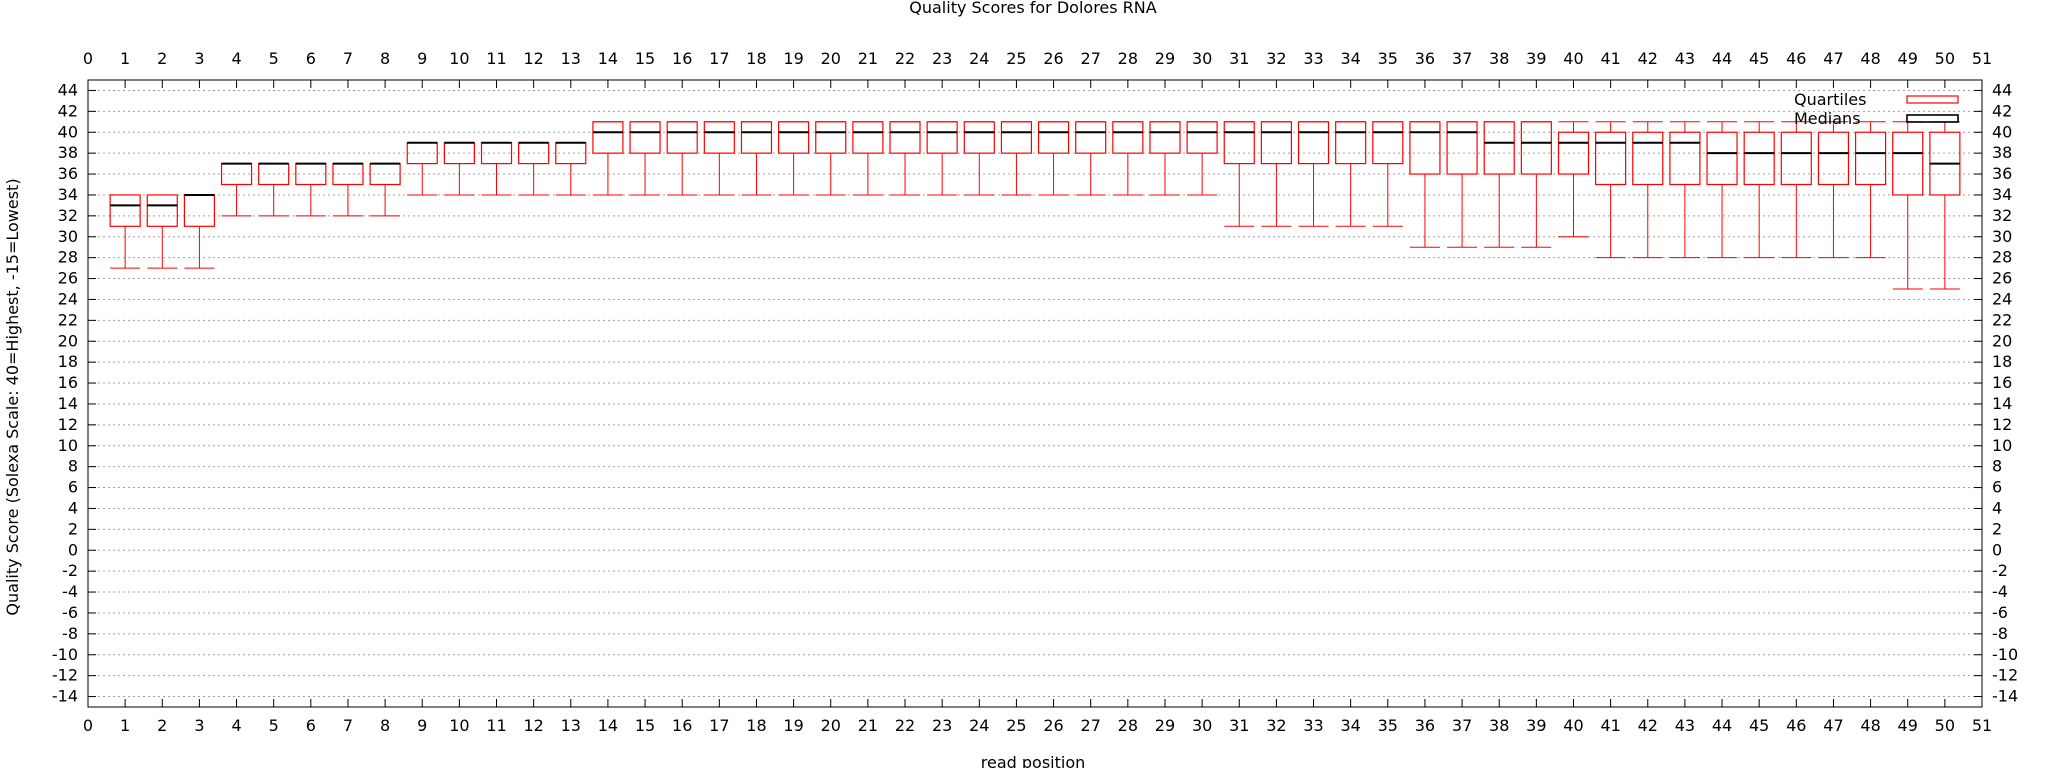  What do you see at coordinates (1016, 58) in the screenshot?
I see `x-tick-label: 25` at bounding box center [1016, 58].